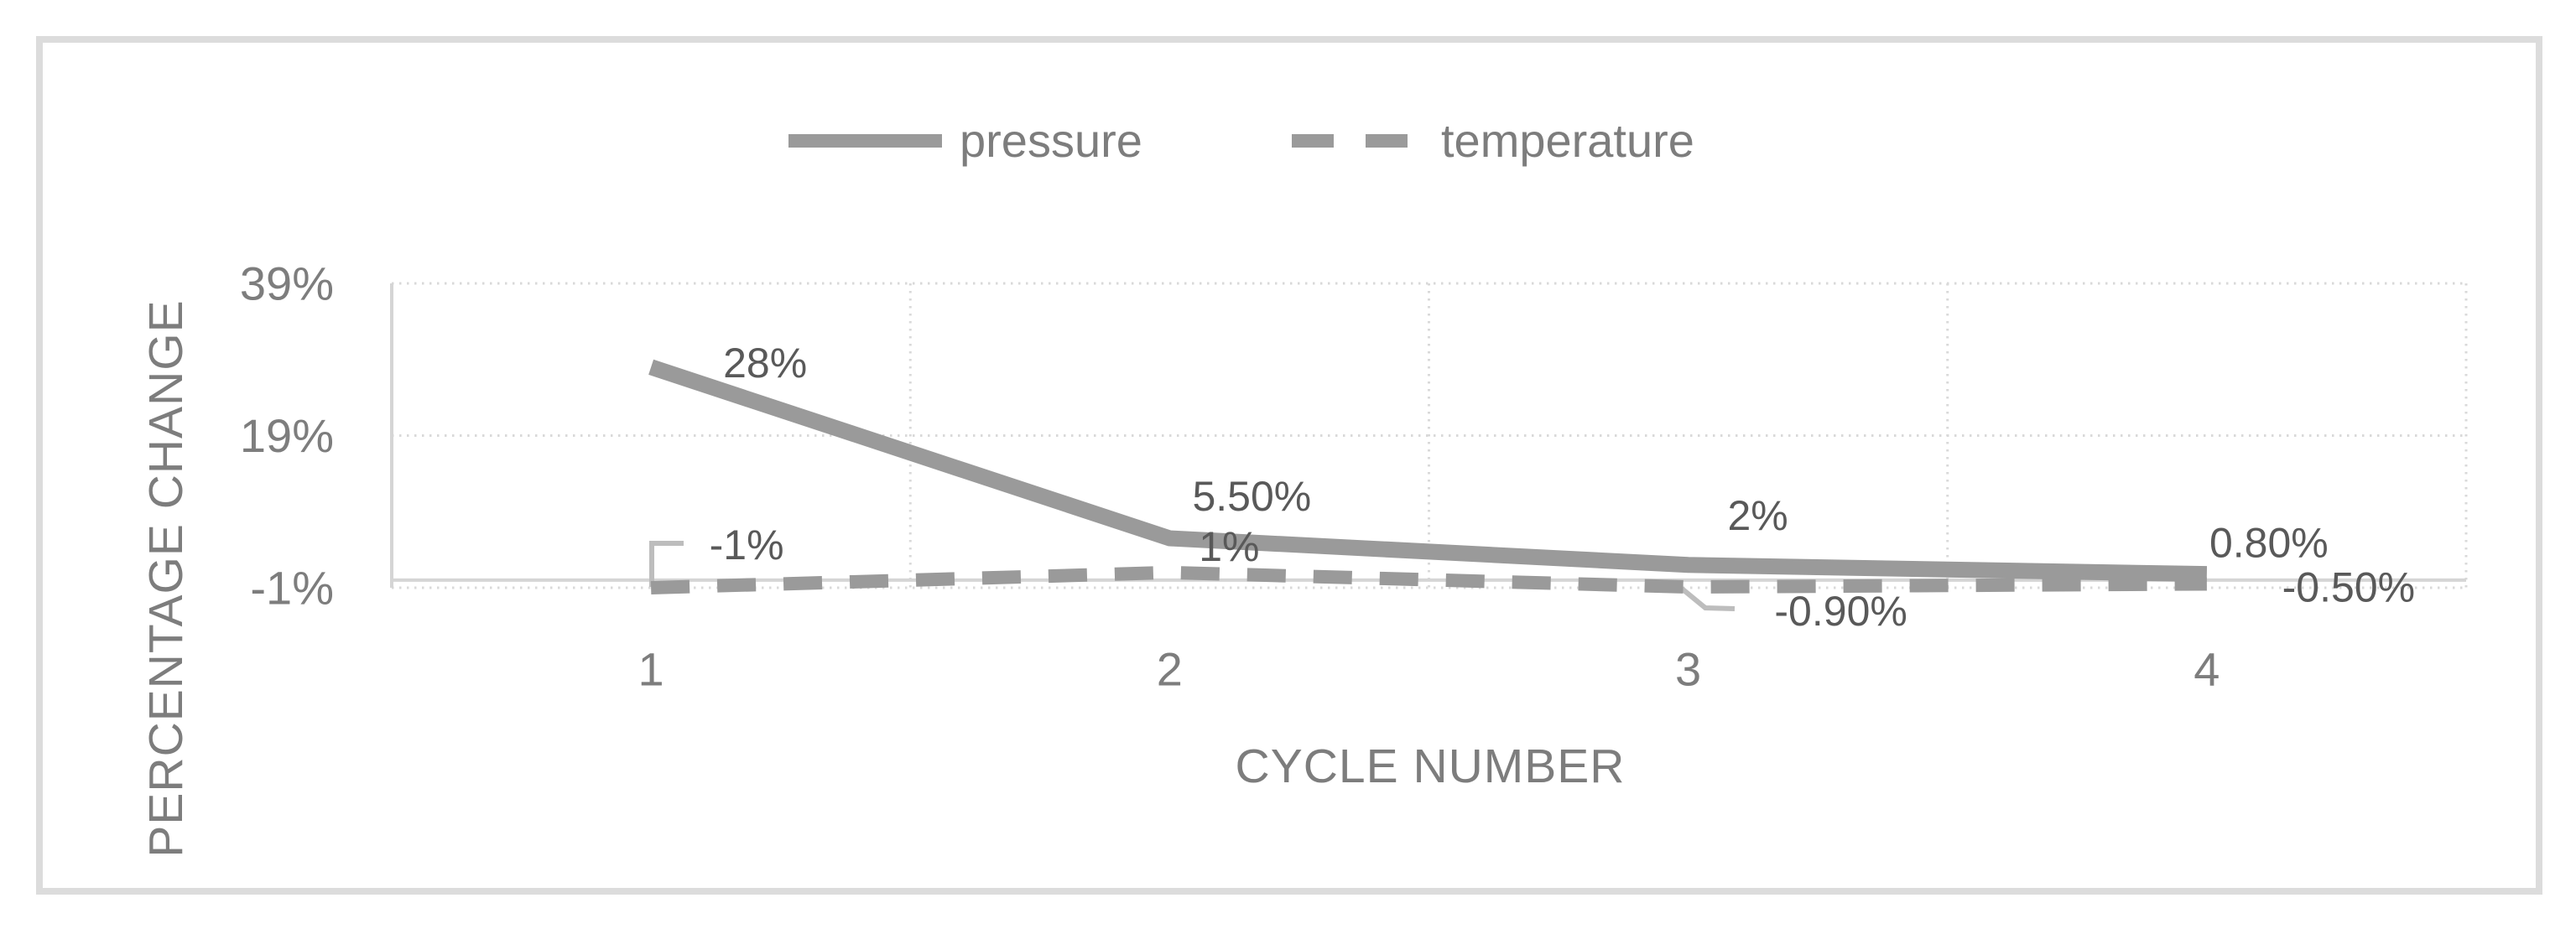 This screenshot has height=929, width=2576. Describe the element at coordinates (1428, 471) in the screenshot. I see `pressure-series-line` at that location.